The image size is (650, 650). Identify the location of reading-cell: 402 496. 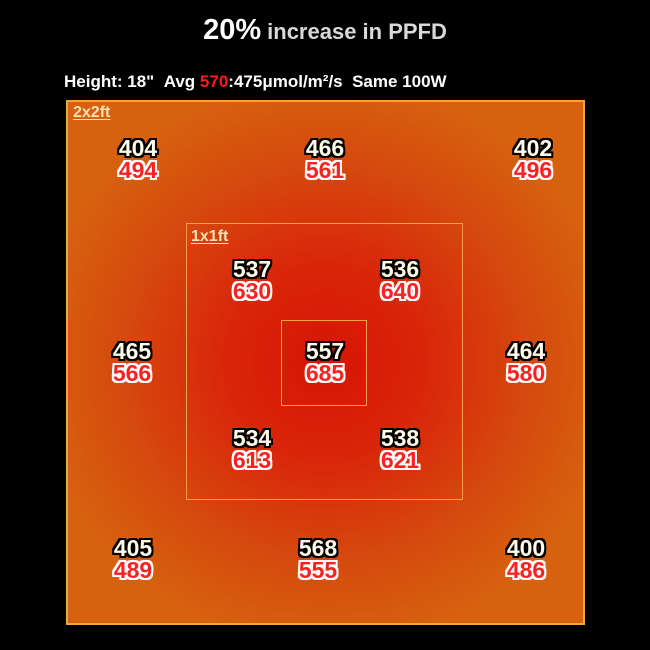
(533, 159).